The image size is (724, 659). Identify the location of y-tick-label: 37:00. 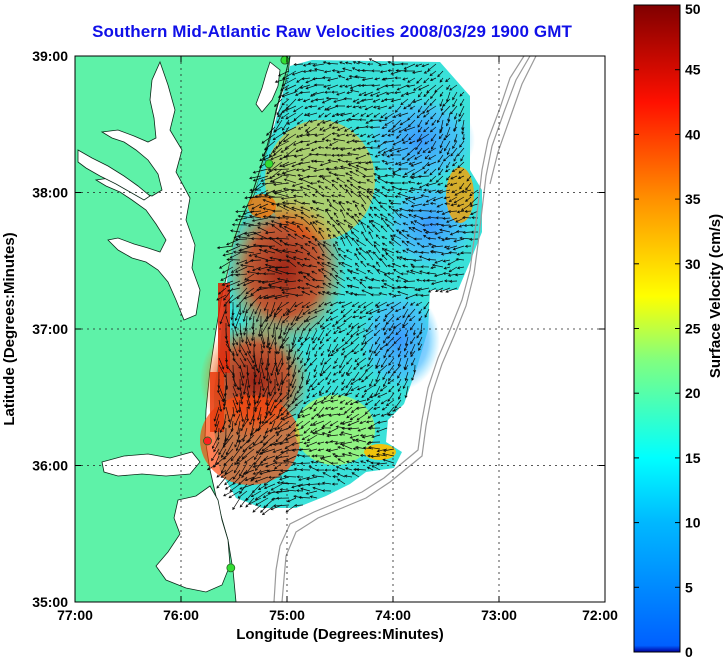
(50, 329).